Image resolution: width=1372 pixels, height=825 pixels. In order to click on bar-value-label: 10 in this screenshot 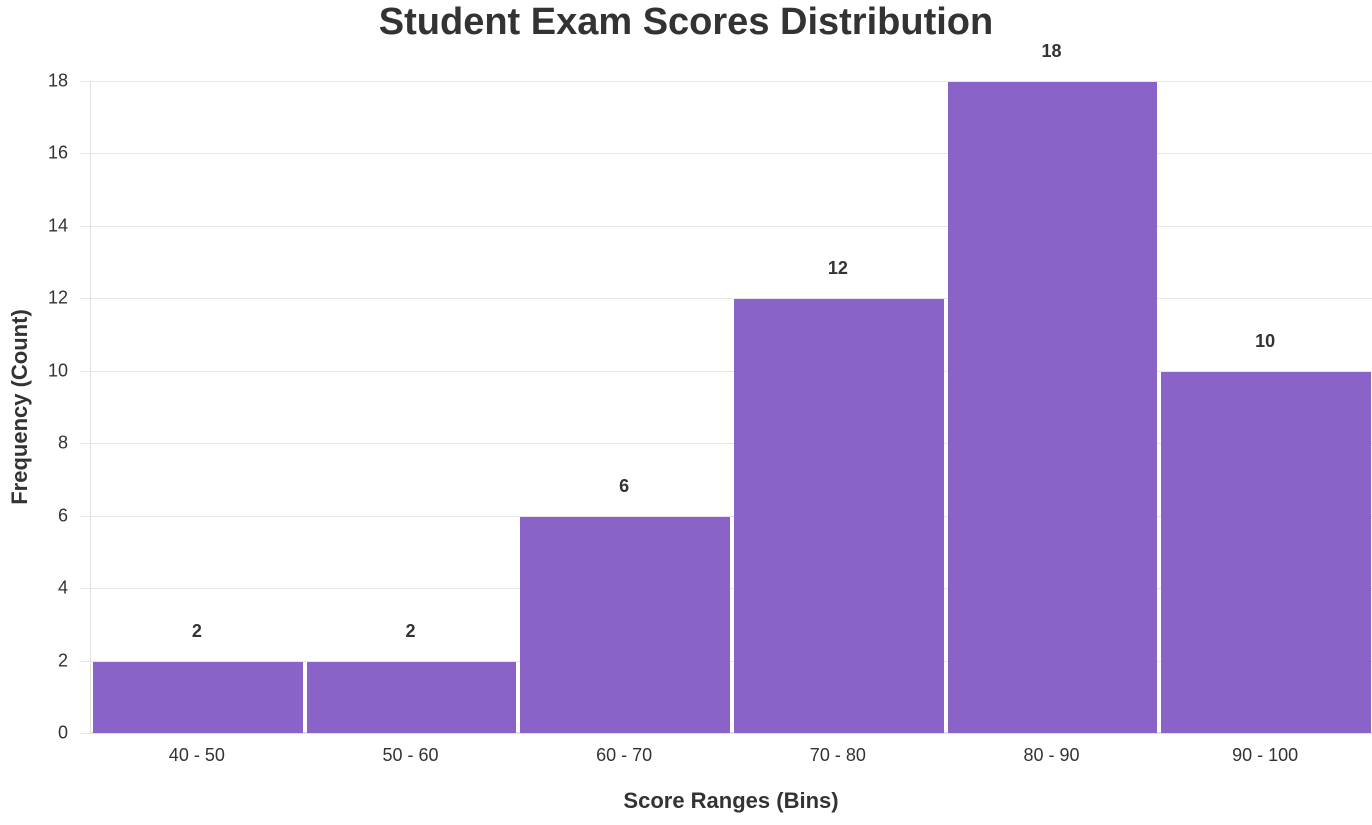, I will do `click(1265, 340)`.